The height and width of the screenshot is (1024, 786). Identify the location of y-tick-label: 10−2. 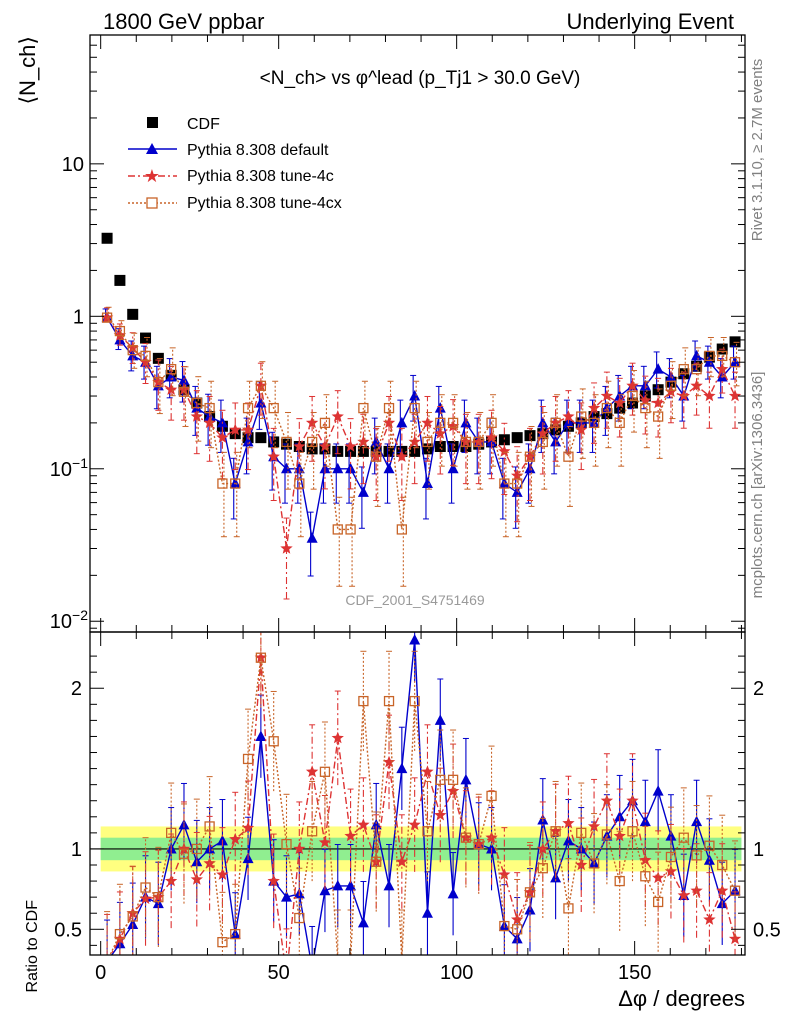
(69, 620).